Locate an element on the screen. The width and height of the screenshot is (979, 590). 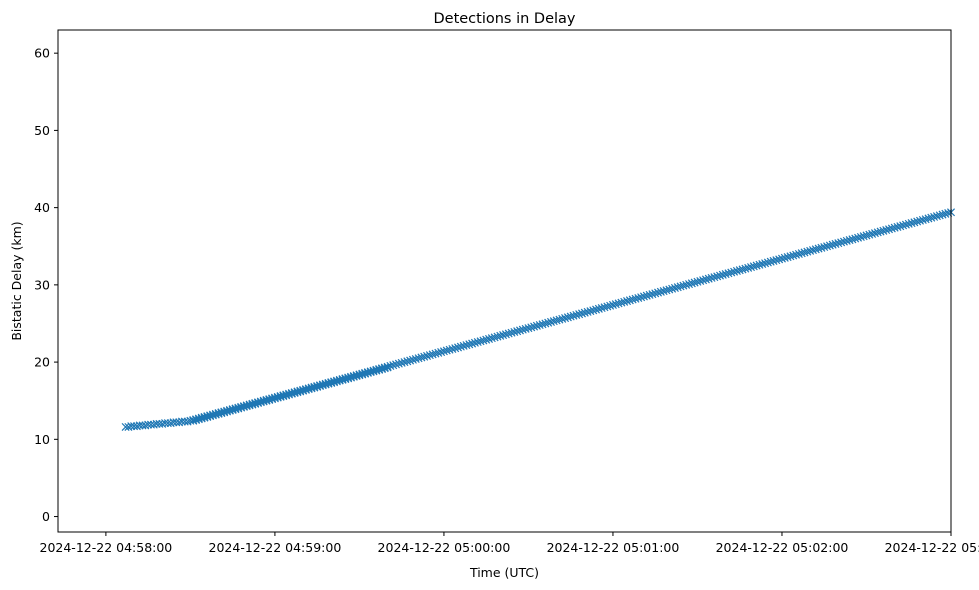
x-tick-label: 2024-12-22 04:59:00 is located at coordinates (275, 547).